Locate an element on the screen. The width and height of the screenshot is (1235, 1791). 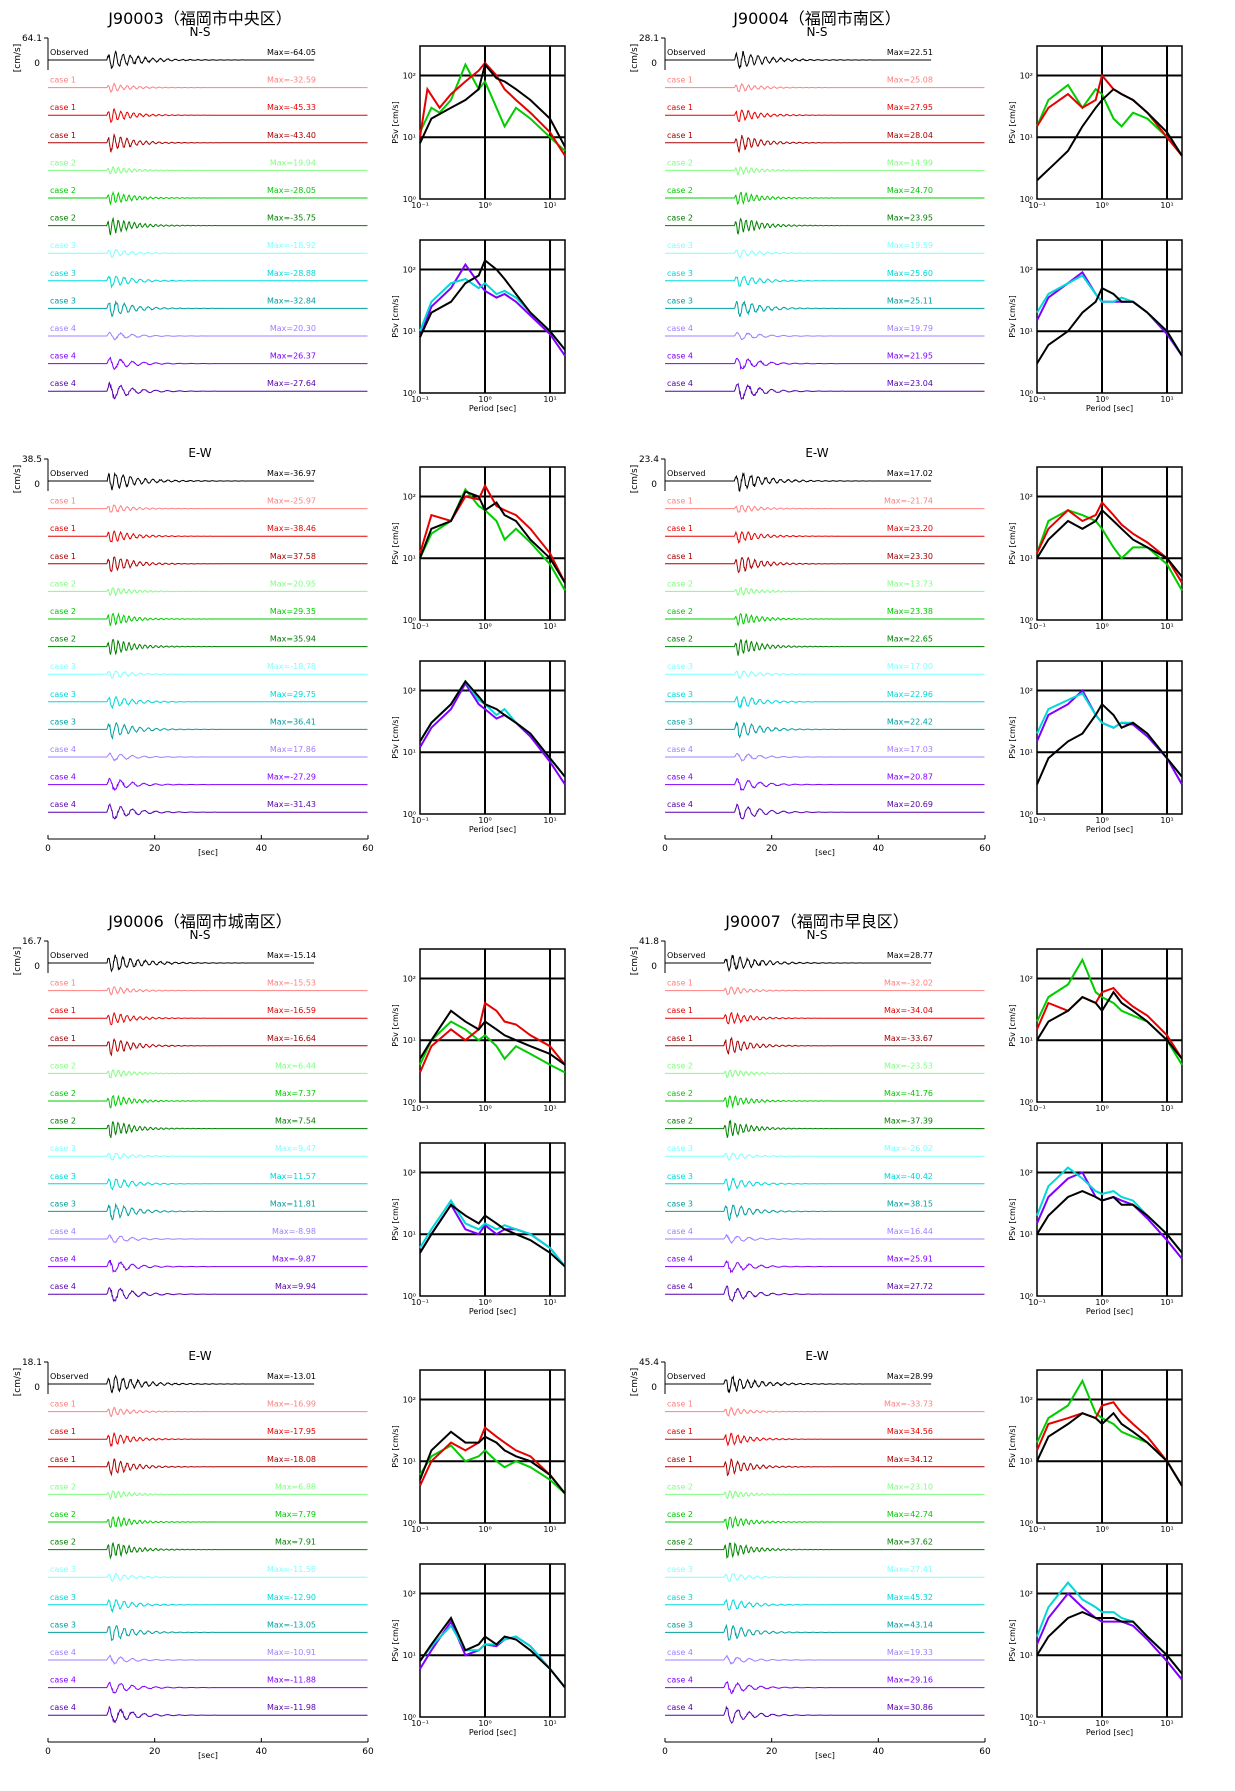
max-label: Max=-32.59 is located at coordinates (291, 80).